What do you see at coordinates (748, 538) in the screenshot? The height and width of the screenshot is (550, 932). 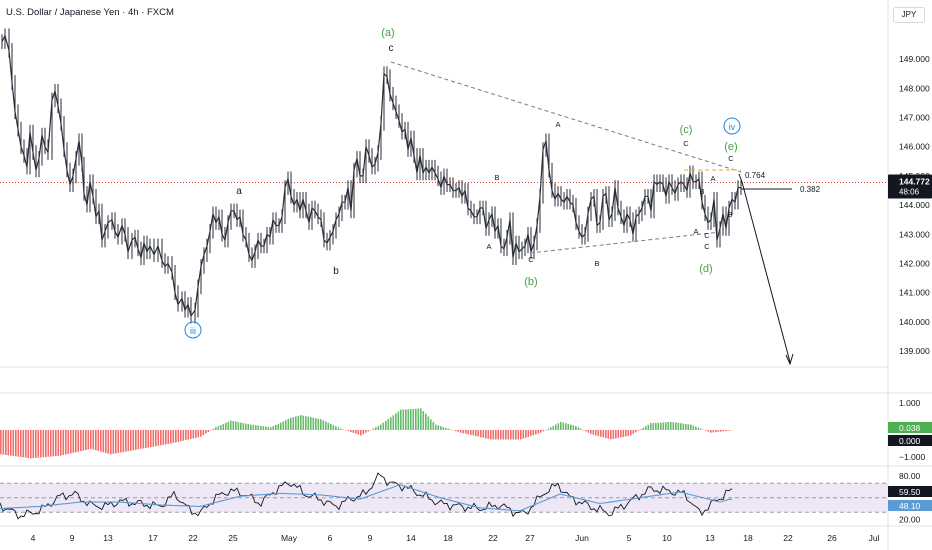 I see `time-tick-label: 18` at bounding box center [748, 538].